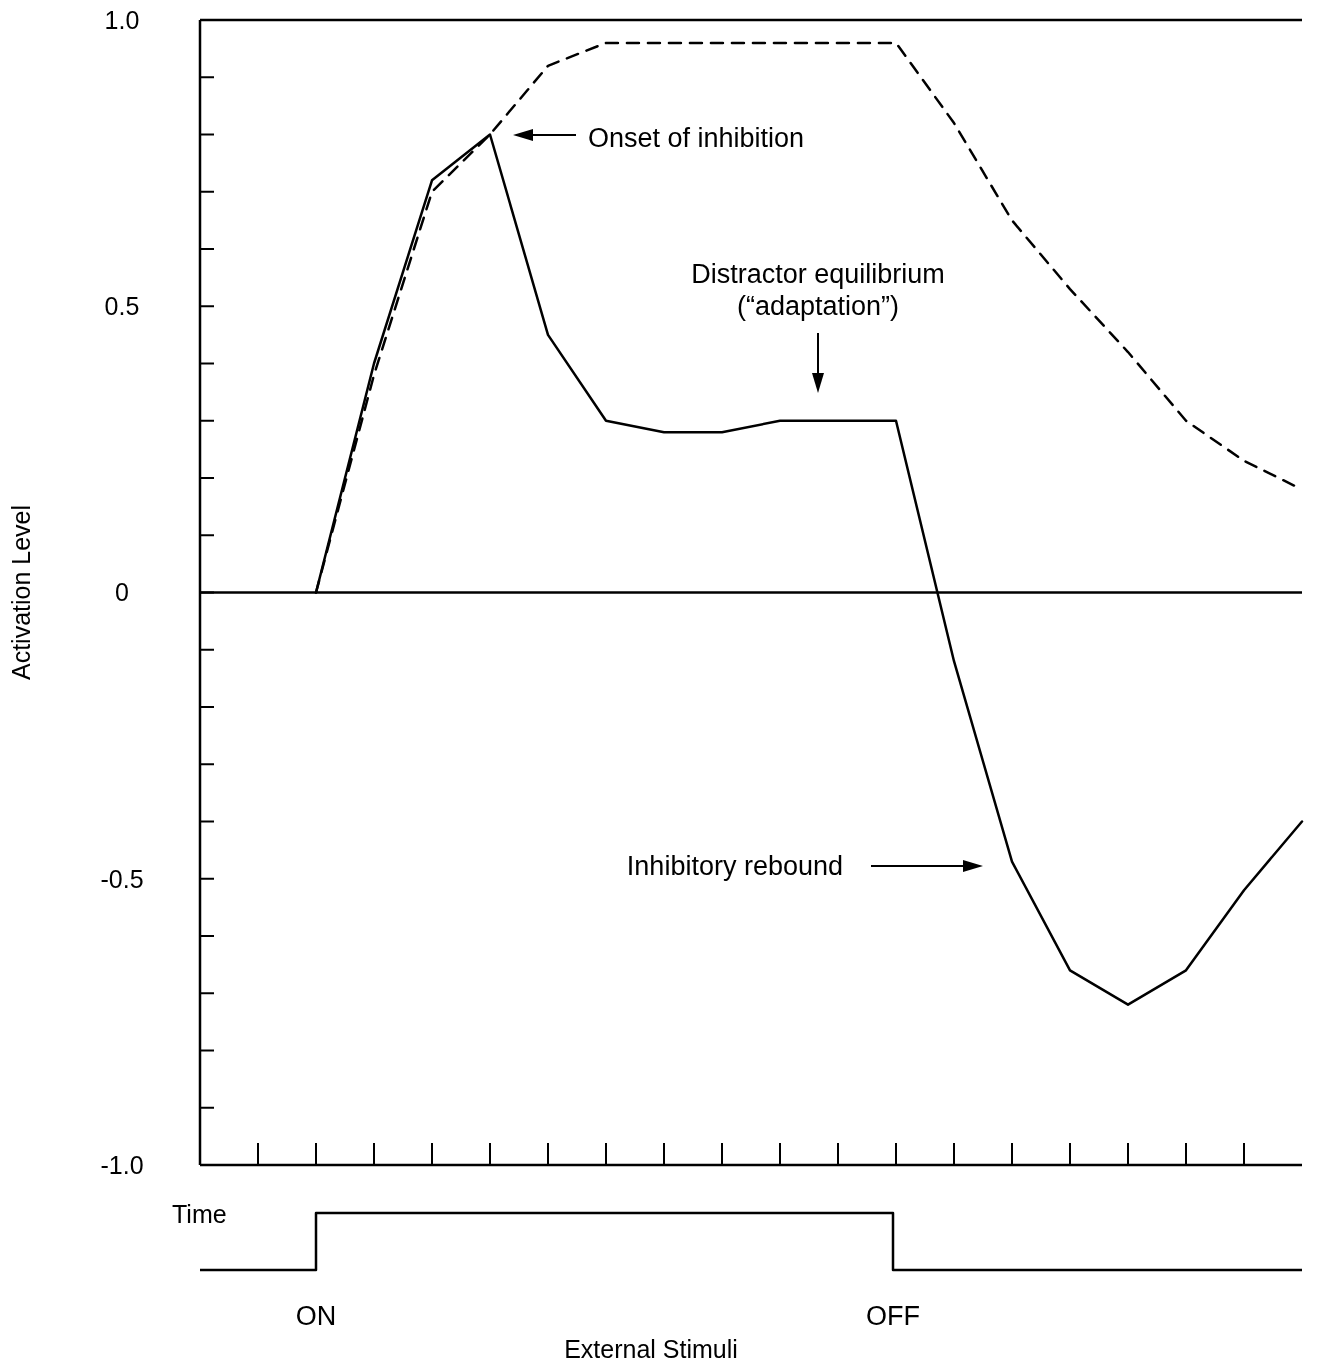 This screenshot has height=1367, width=1325. Describe the element at coordinates (122, 878) in the screenshot. I see `y-tick-label: -0.5` at that location.